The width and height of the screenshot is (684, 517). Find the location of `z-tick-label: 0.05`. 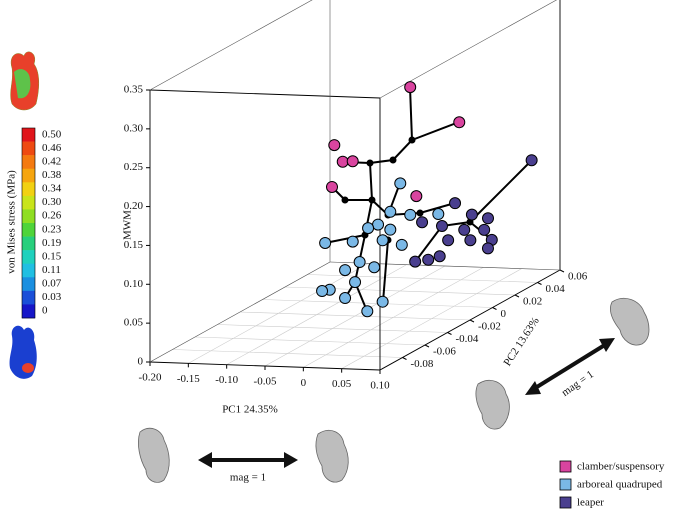

z-tick-label: 0.05 is located at coordinates (134, 323).